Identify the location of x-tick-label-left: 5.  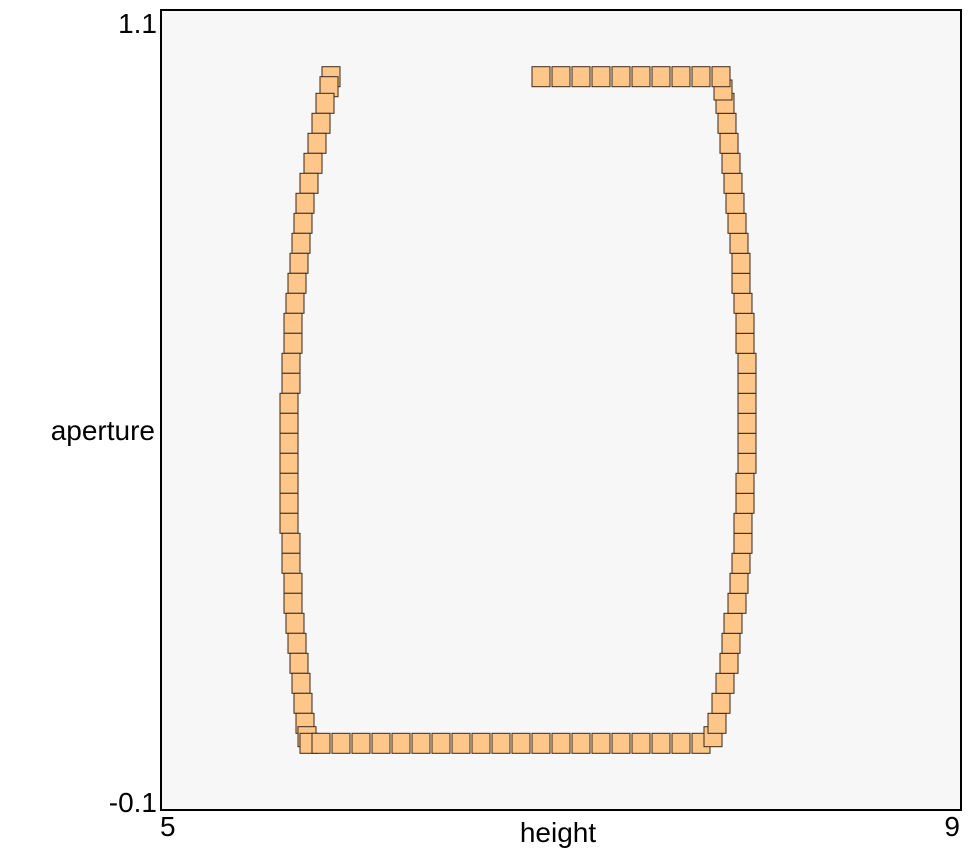
(168, 826).